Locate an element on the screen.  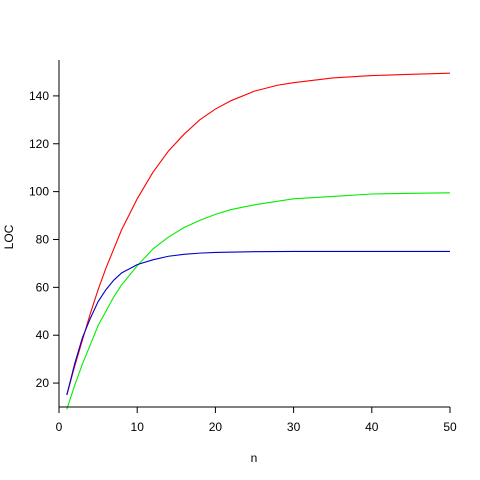
x-tick-label: 0 is located at coordinates (59, 427).